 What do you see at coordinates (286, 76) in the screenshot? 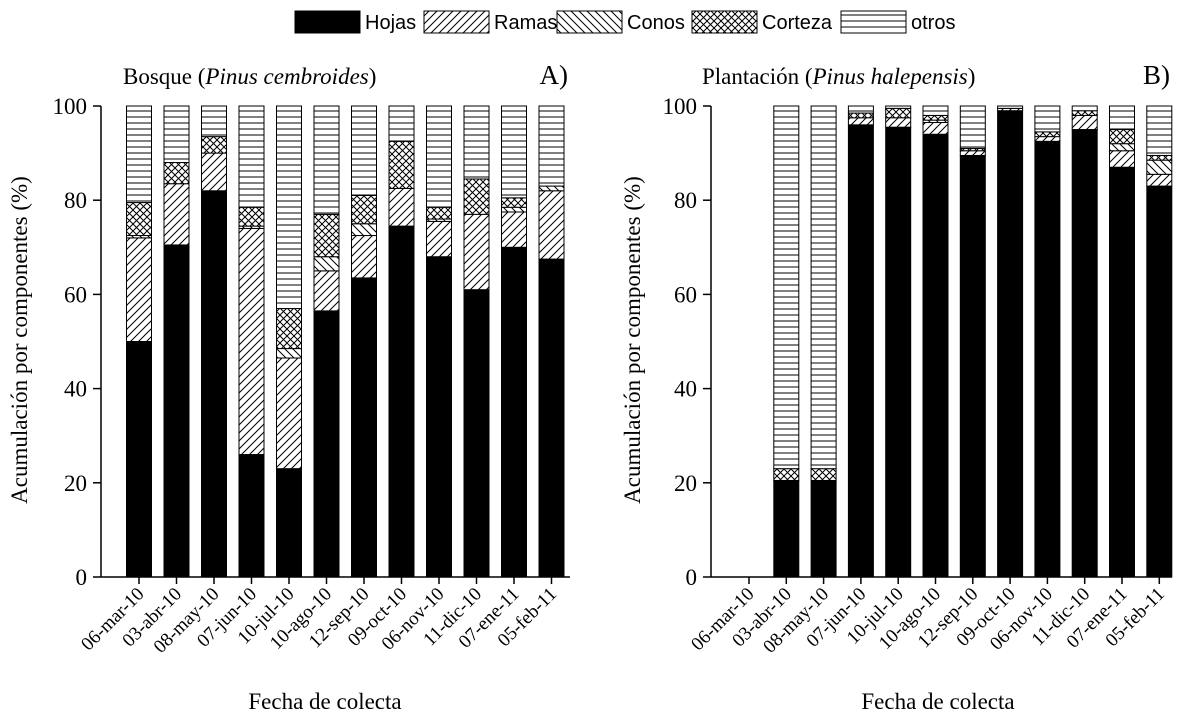
I see `chart-title-a-species: Pinus cembroides` at bounding box center [286, 76].